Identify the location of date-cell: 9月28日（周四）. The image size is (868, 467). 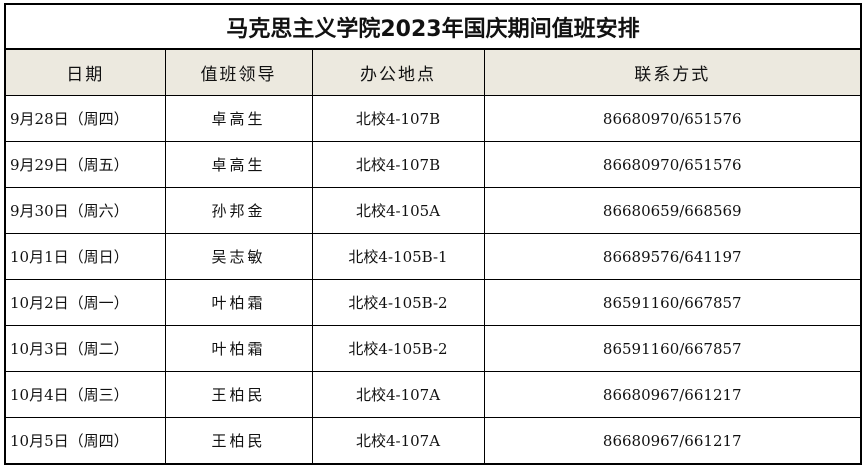
(85, 118).